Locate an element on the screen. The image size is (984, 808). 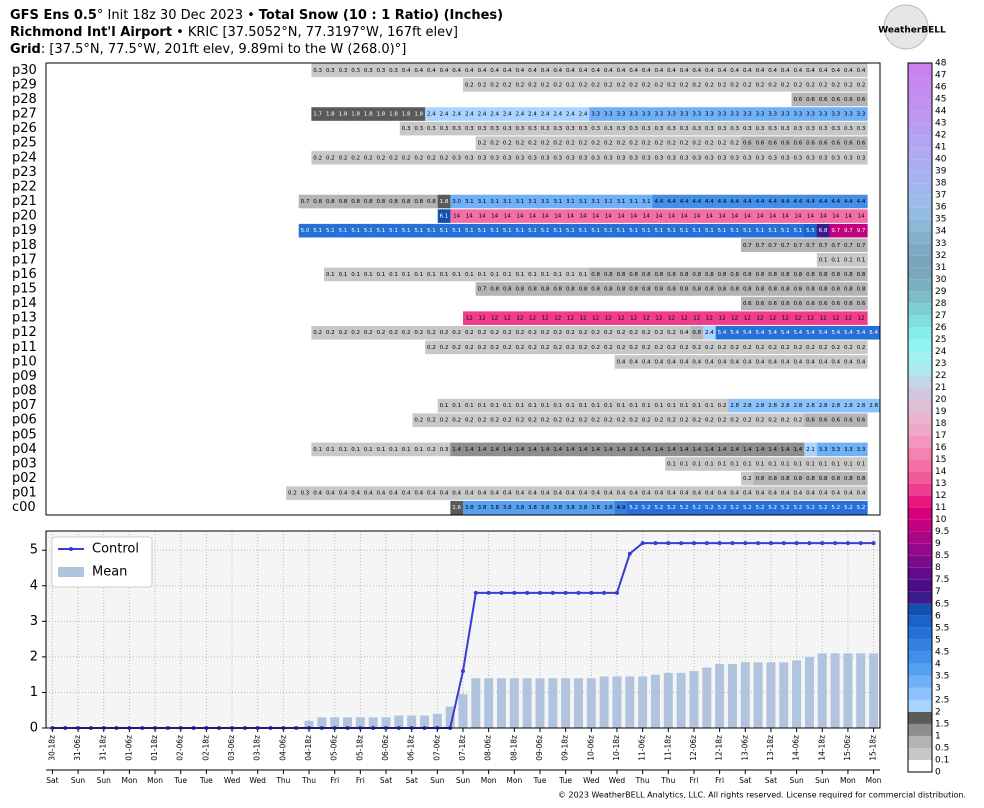
row-label: p12 is located at coordinates (24, 332).